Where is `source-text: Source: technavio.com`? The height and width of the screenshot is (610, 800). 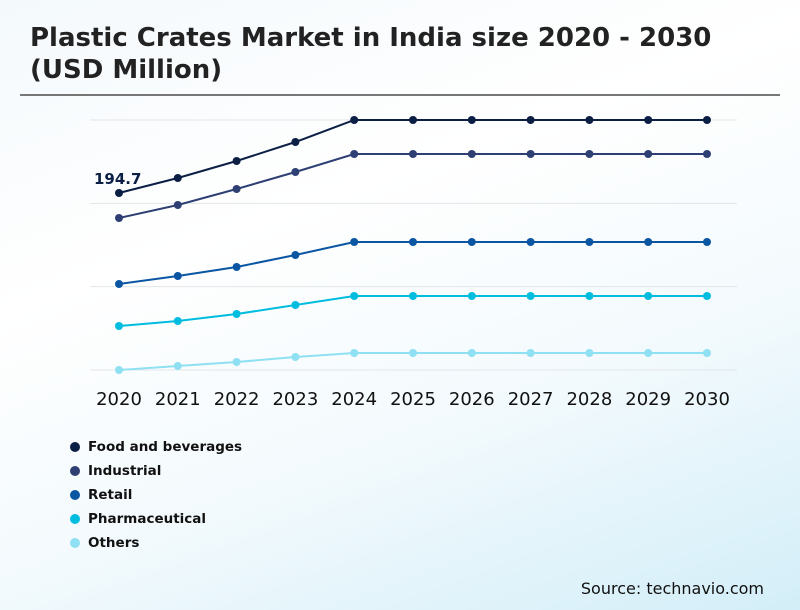 source-text: Source: technavio.com is located at coordinates (672, 588).